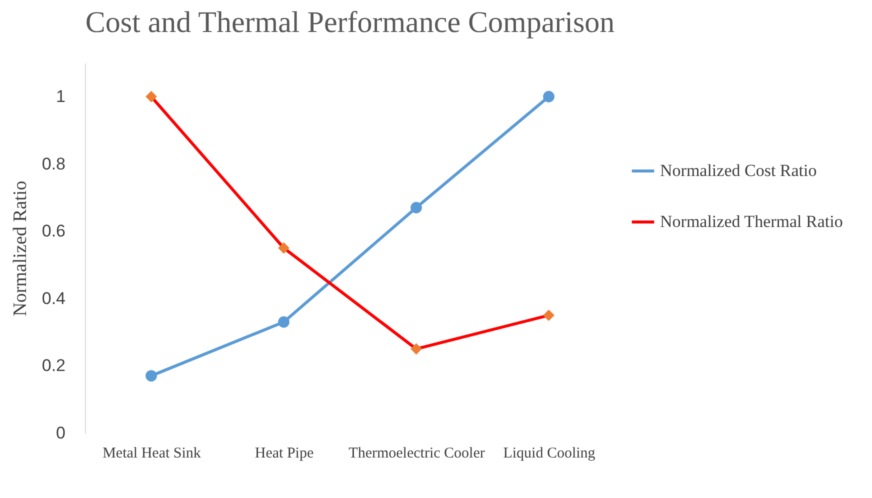  I want to click on legend-label: Normalized Cost Ratio, so click(738, 170).